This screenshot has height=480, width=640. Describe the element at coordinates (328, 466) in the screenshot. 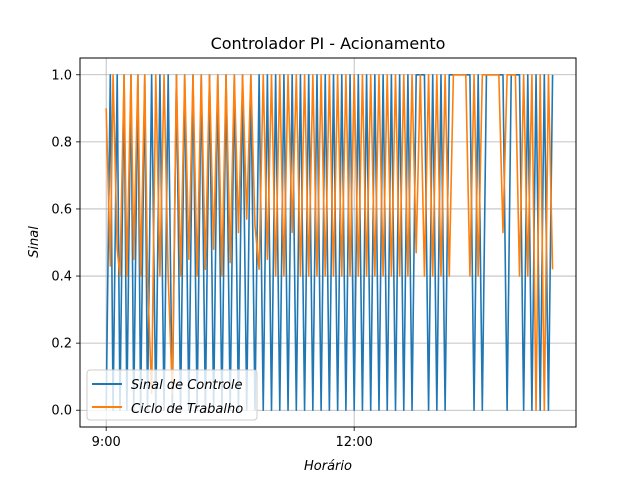

I see `x-axis-label: Horário` at that location.